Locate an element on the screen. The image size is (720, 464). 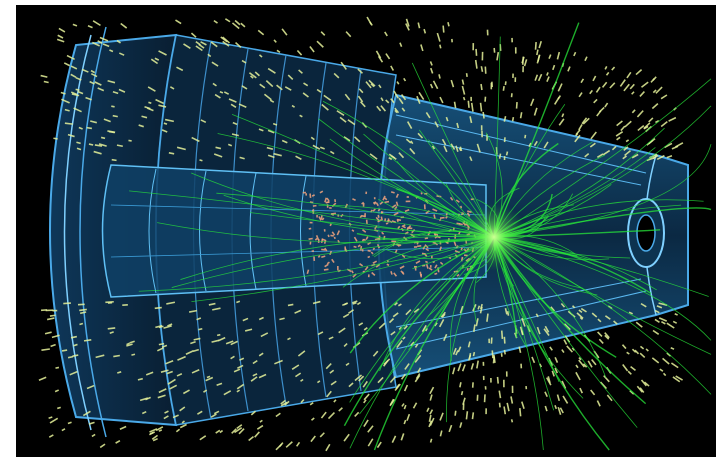
interaction-vertex is located at coordinates (494, 237).